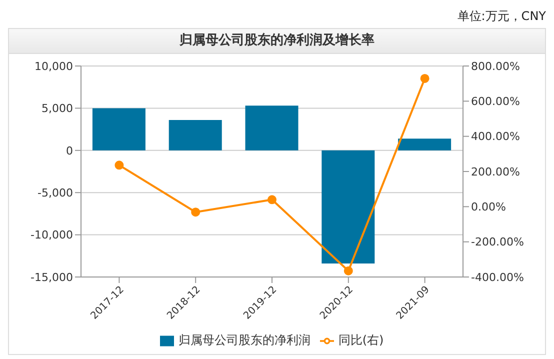 The height and width of the screenshot is (359, 554). I want to click on y-tick-label: 10,000, so click(53, 66).